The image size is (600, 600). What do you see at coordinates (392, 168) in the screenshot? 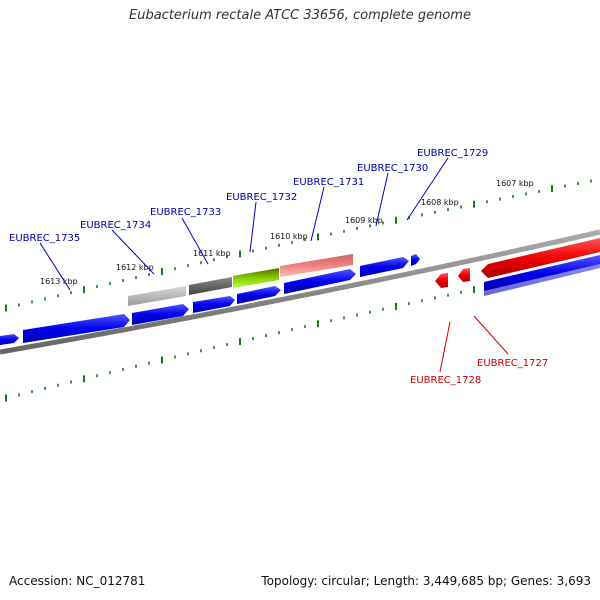
I see `gene-label: EUBREC_1730` at bounding box center [392, 168].